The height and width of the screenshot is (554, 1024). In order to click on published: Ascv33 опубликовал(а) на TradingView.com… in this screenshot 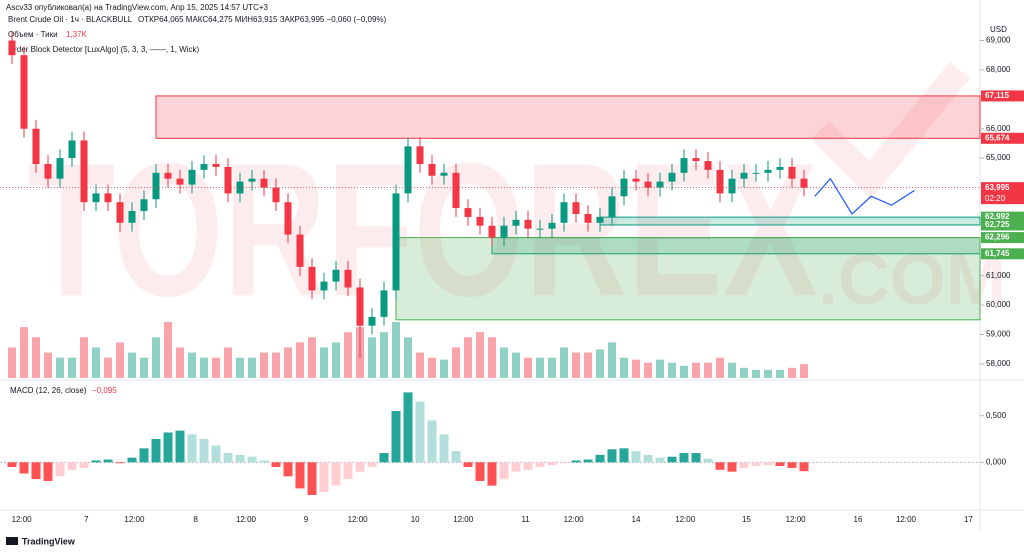, I will do `click(137, 7)`.